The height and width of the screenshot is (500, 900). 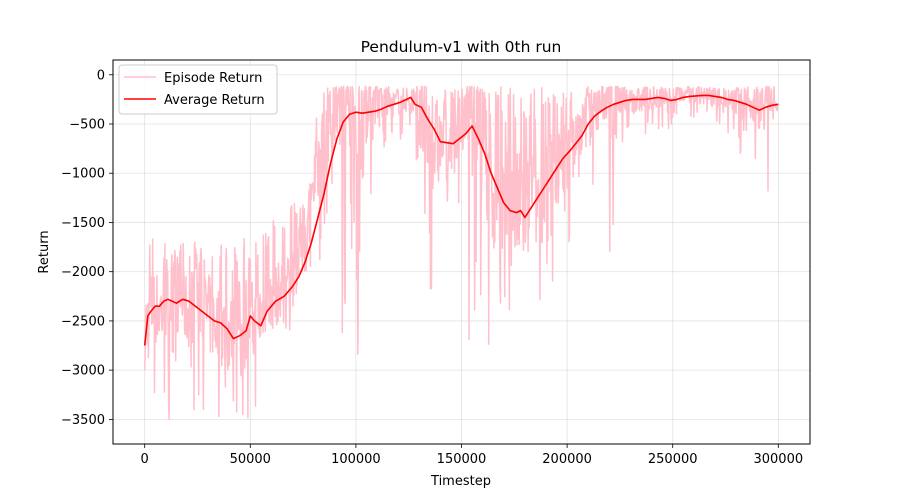 I want to click on x-axis-title: Timestep, so click(x=460, y=481).